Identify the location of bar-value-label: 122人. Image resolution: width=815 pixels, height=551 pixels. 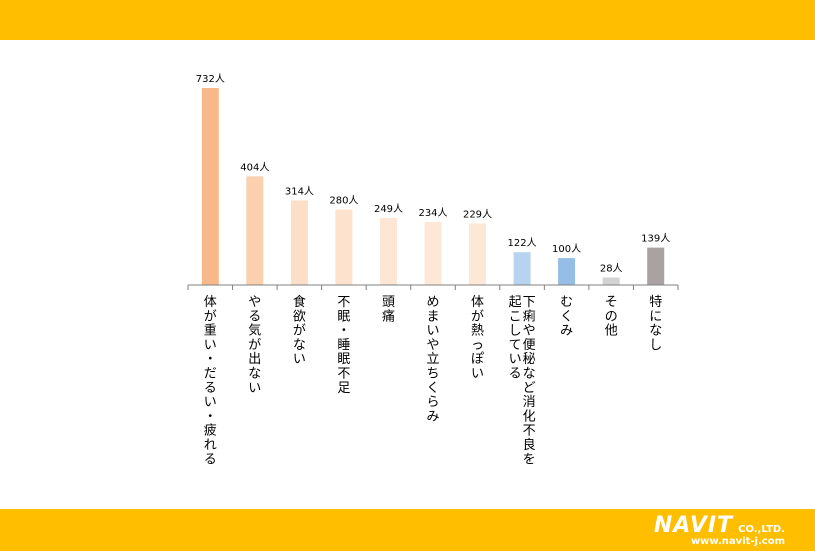
(522, 243).